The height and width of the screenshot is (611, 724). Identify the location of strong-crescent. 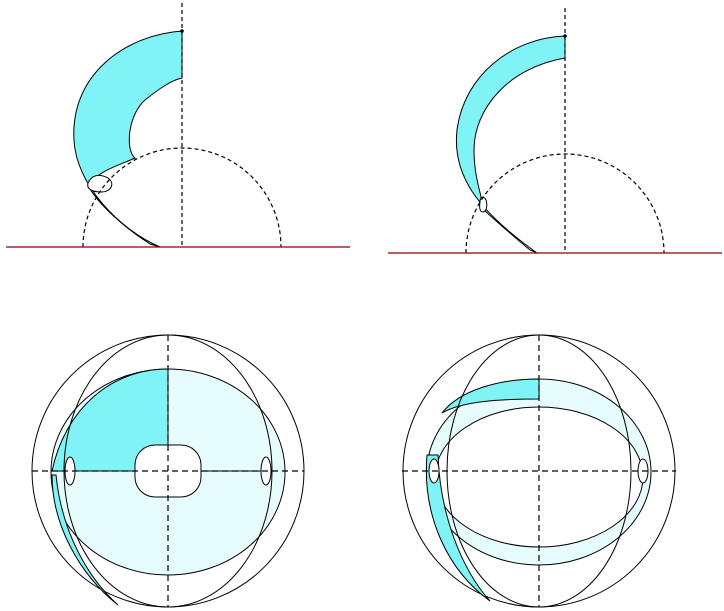
(85, 540).